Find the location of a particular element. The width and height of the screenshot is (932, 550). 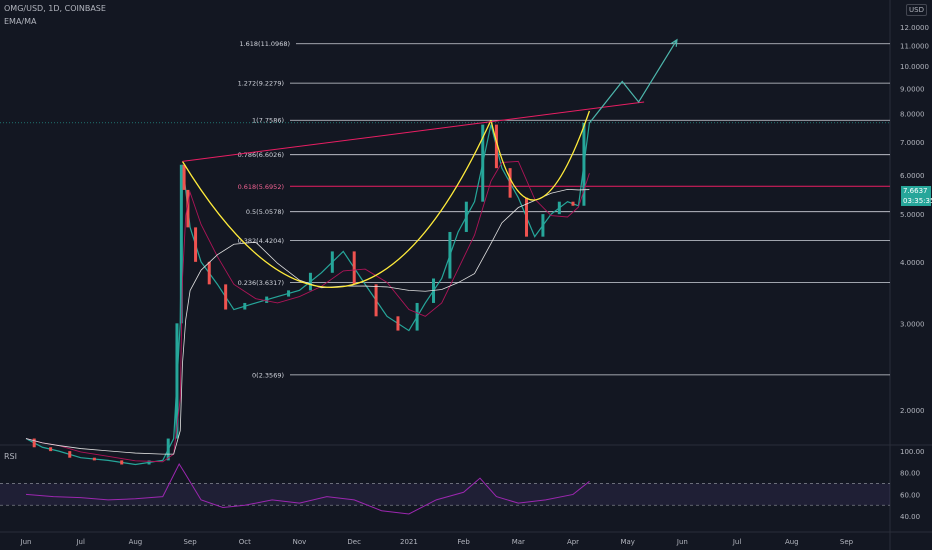

y-tick-label: 5.0000 is located at coordinates (912, 215).